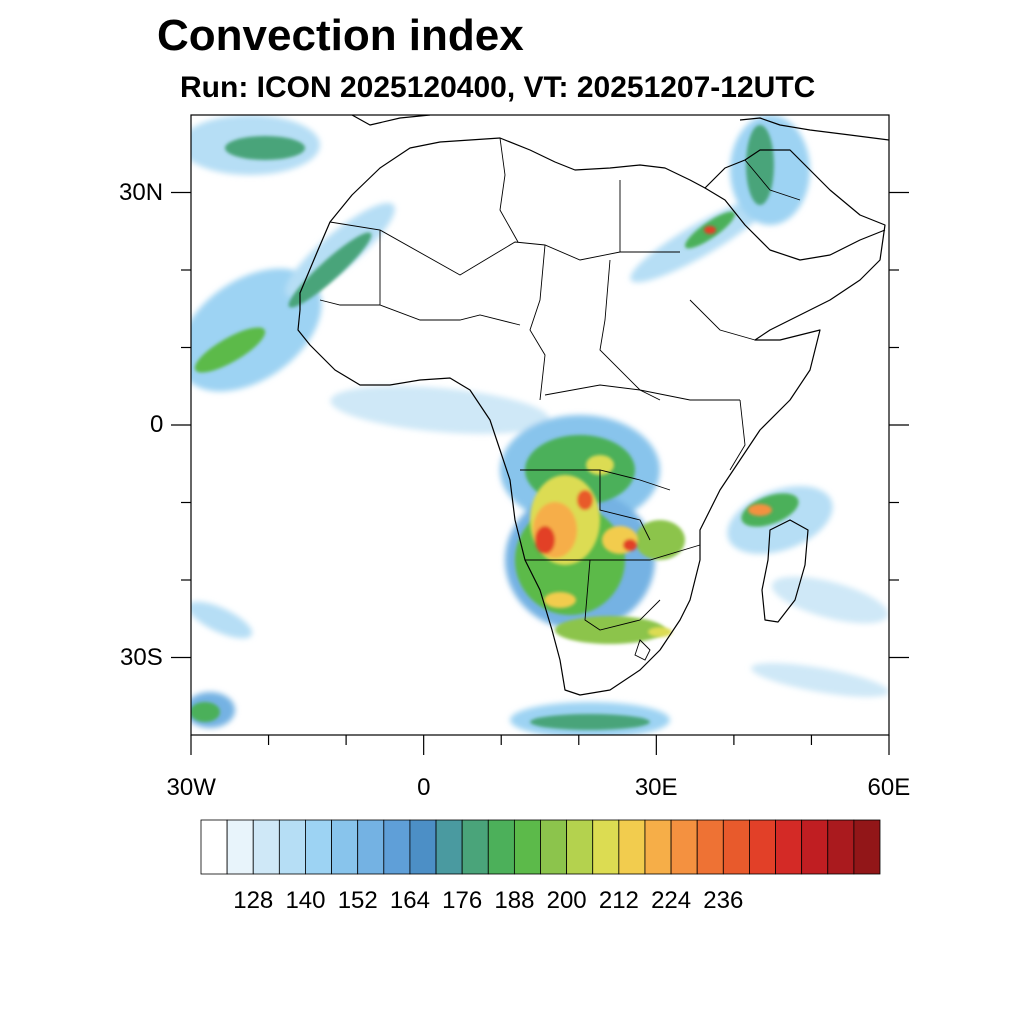 This screenshot has width=1024, height=1024. Describe the element at coordinates (671, 900) in the screenshot. I see `colorbar-tick-label: 224` at that location.